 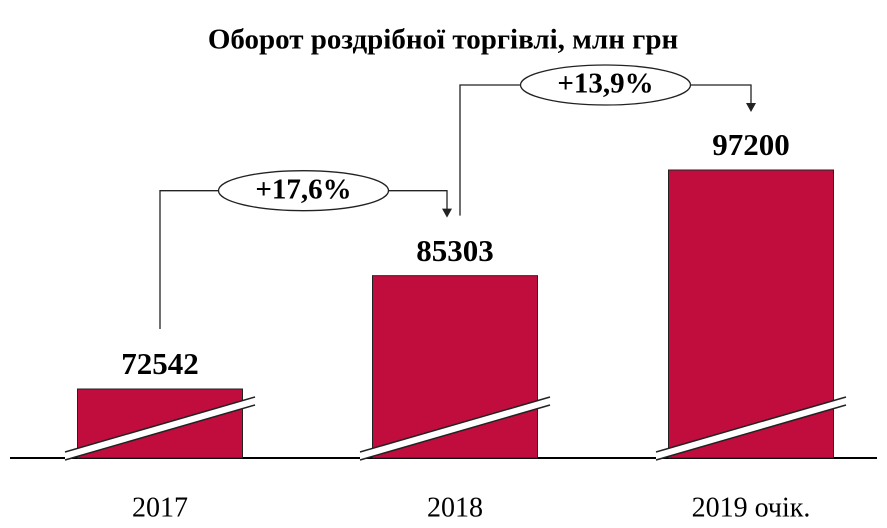 What do you see at coordinates (455, 507) in the screenshot?
I see `x-tick-label: 2018` at bounding box center [455, 507].